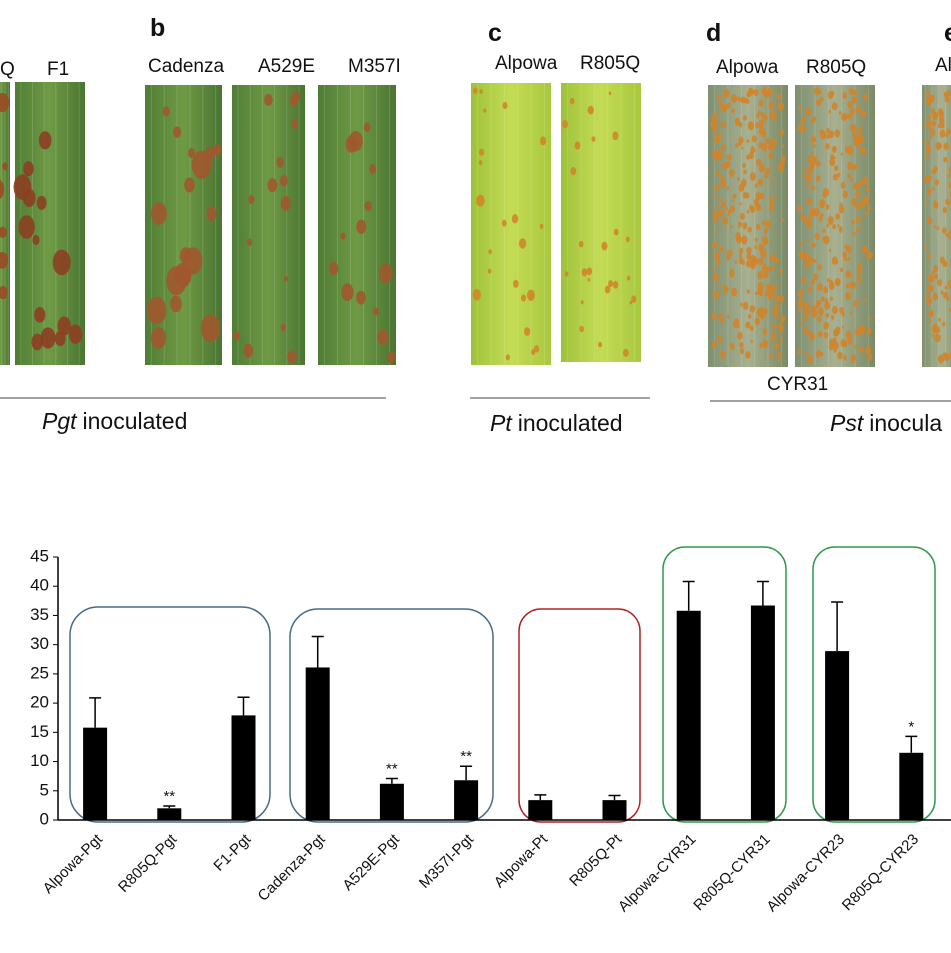 This screenshot has width=951, height=953. I want to click on leaf-blade, so click(5, 223).